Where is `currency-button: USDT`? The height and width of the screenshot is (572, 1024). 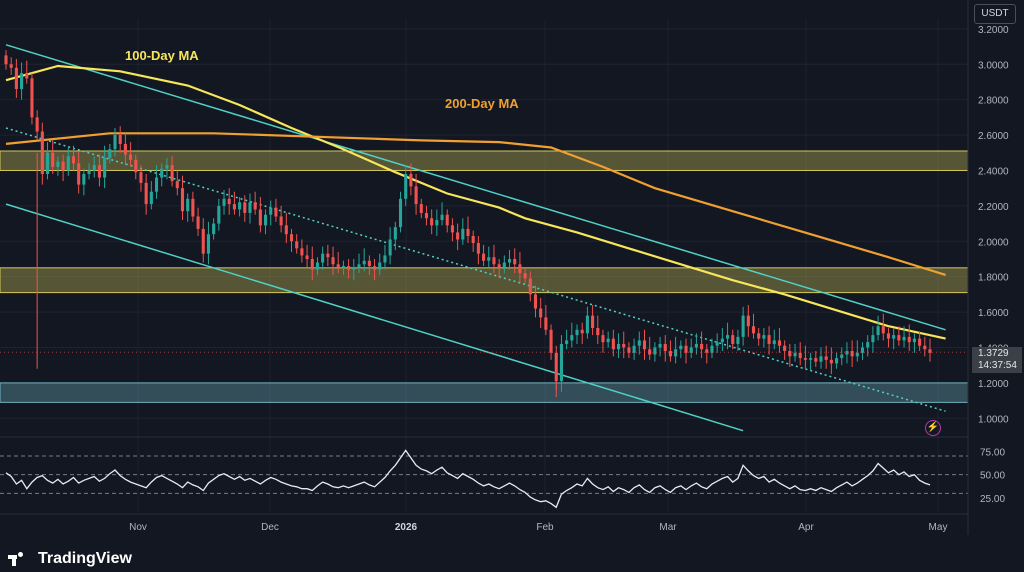
currency-button: USDT is located at coordinates (995, 14).